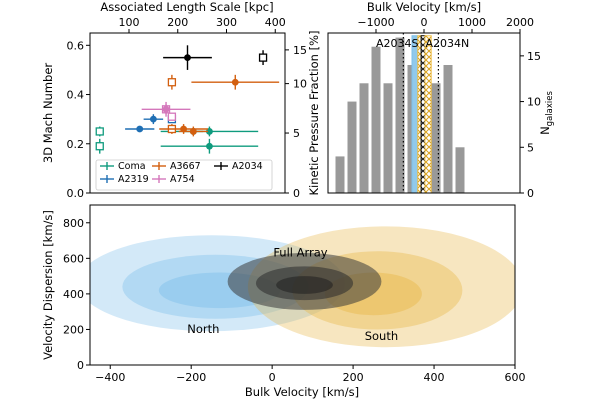 Image resolution: width=600 pixels, height=400 pixels. What do you see at coordinates (73, 258) in the screenshot?
I see `y-tick-label: 600` at bounding box center [73, 258].